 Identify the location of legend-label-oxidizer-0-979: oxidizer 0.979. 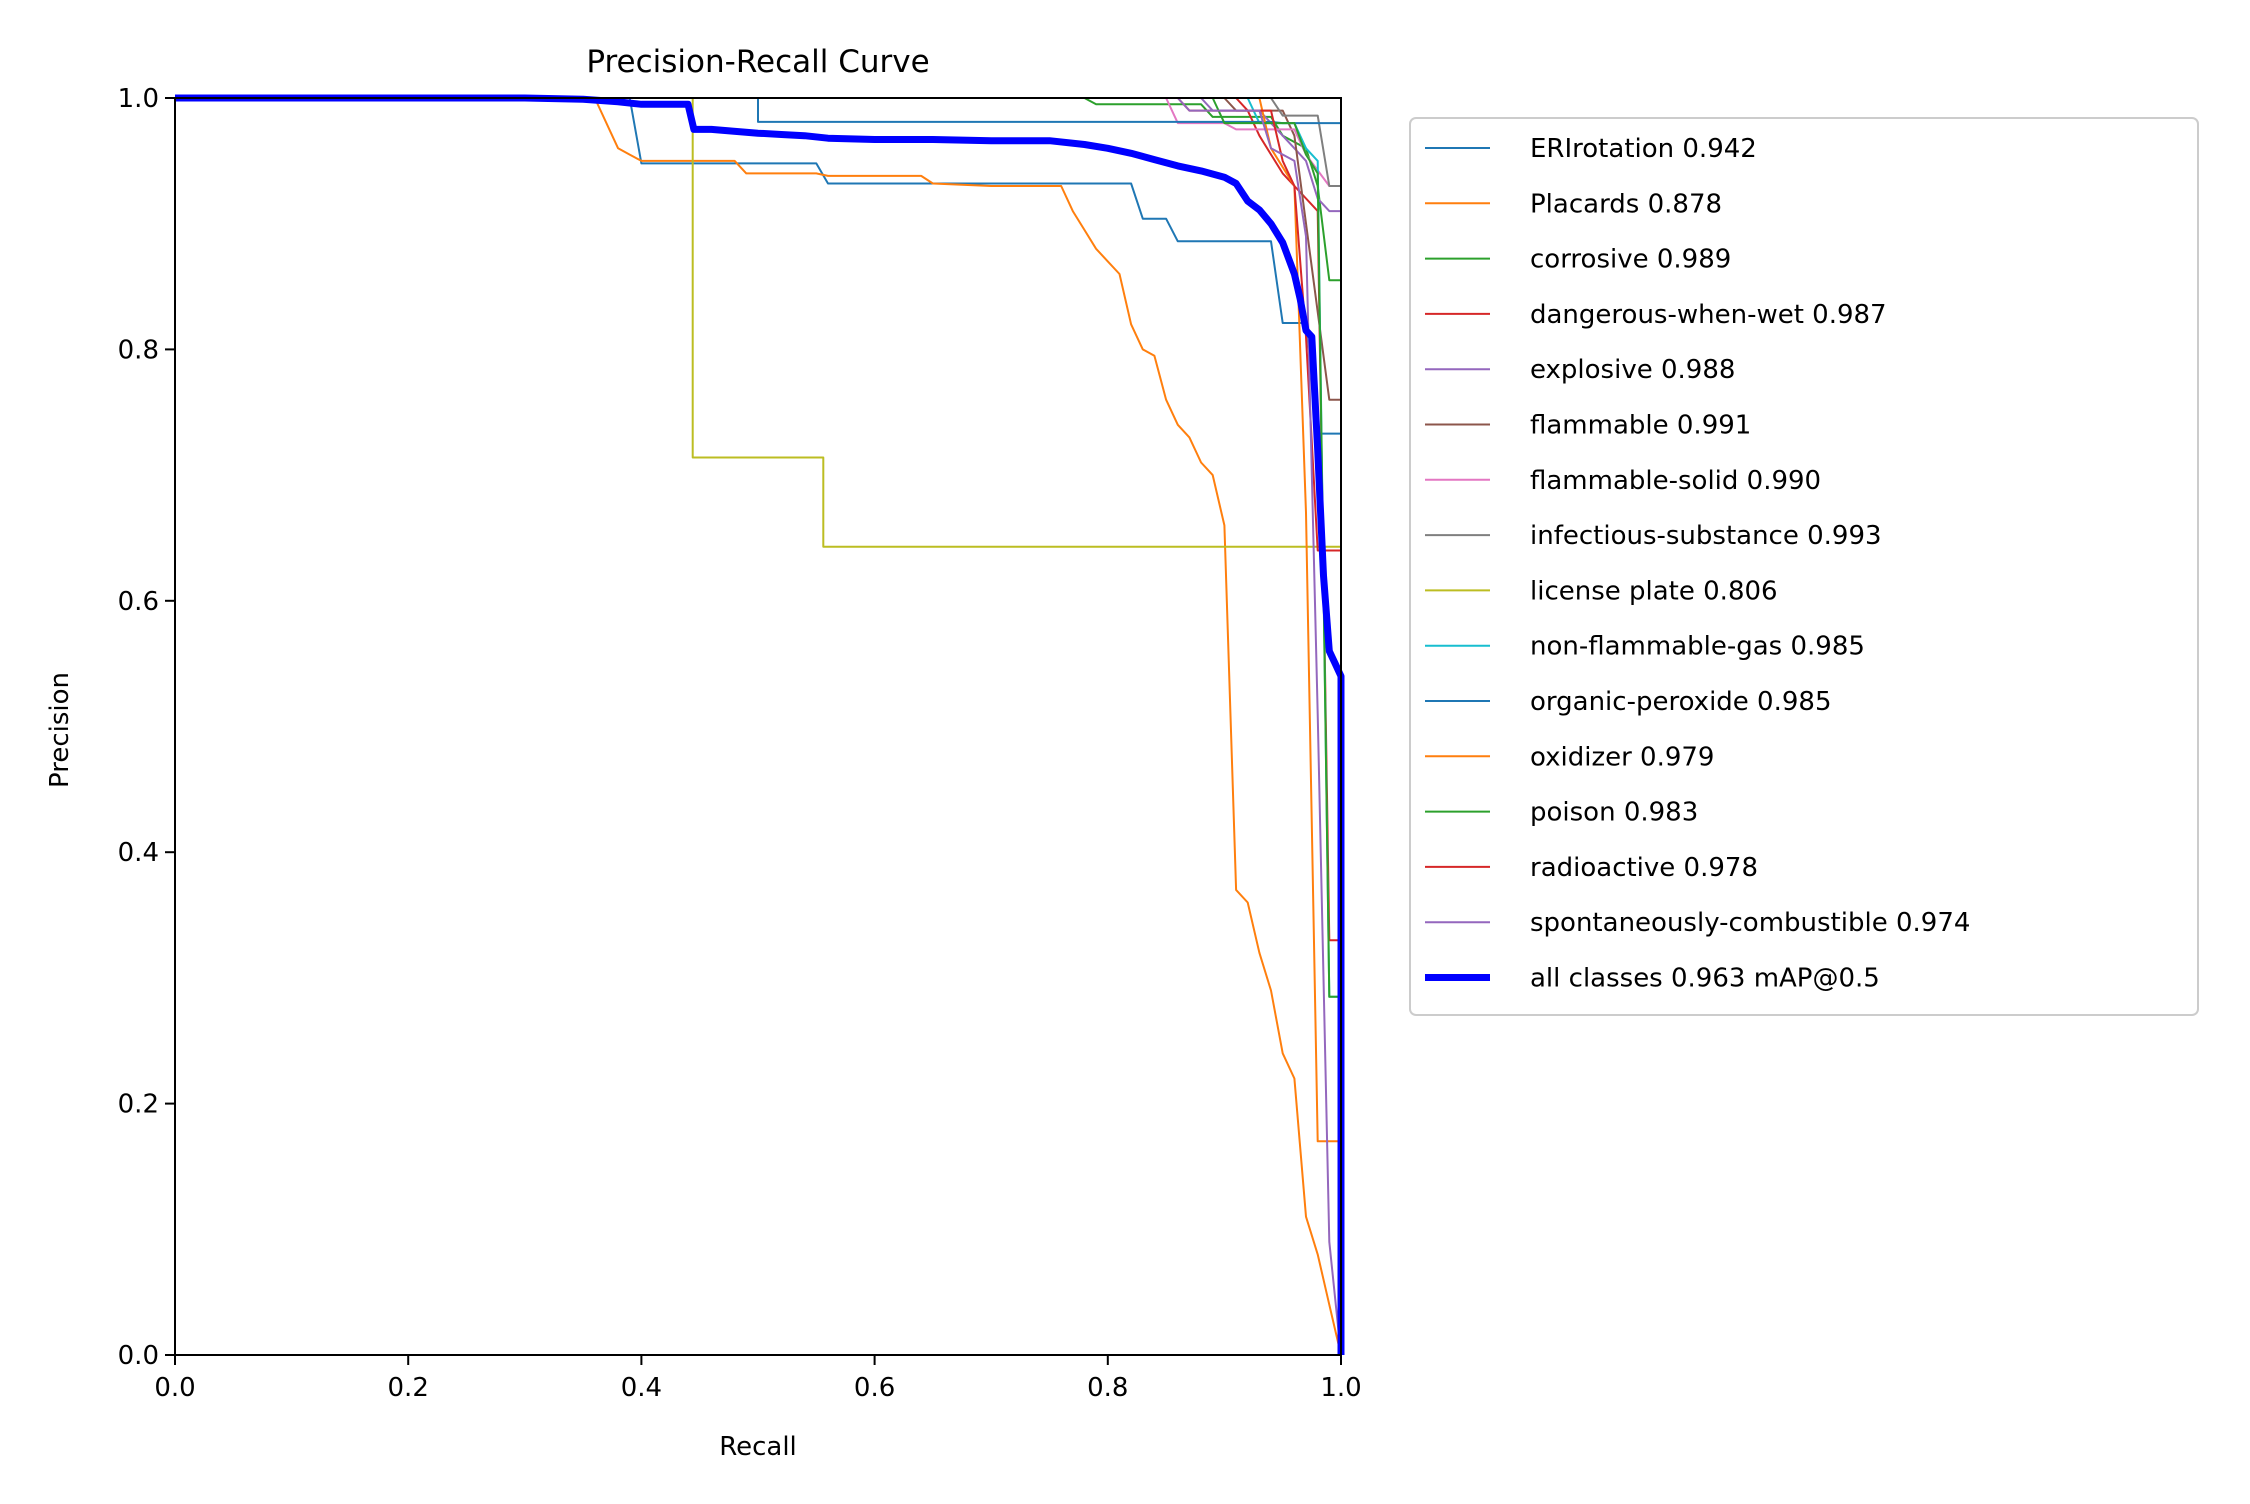
(1622, 757).